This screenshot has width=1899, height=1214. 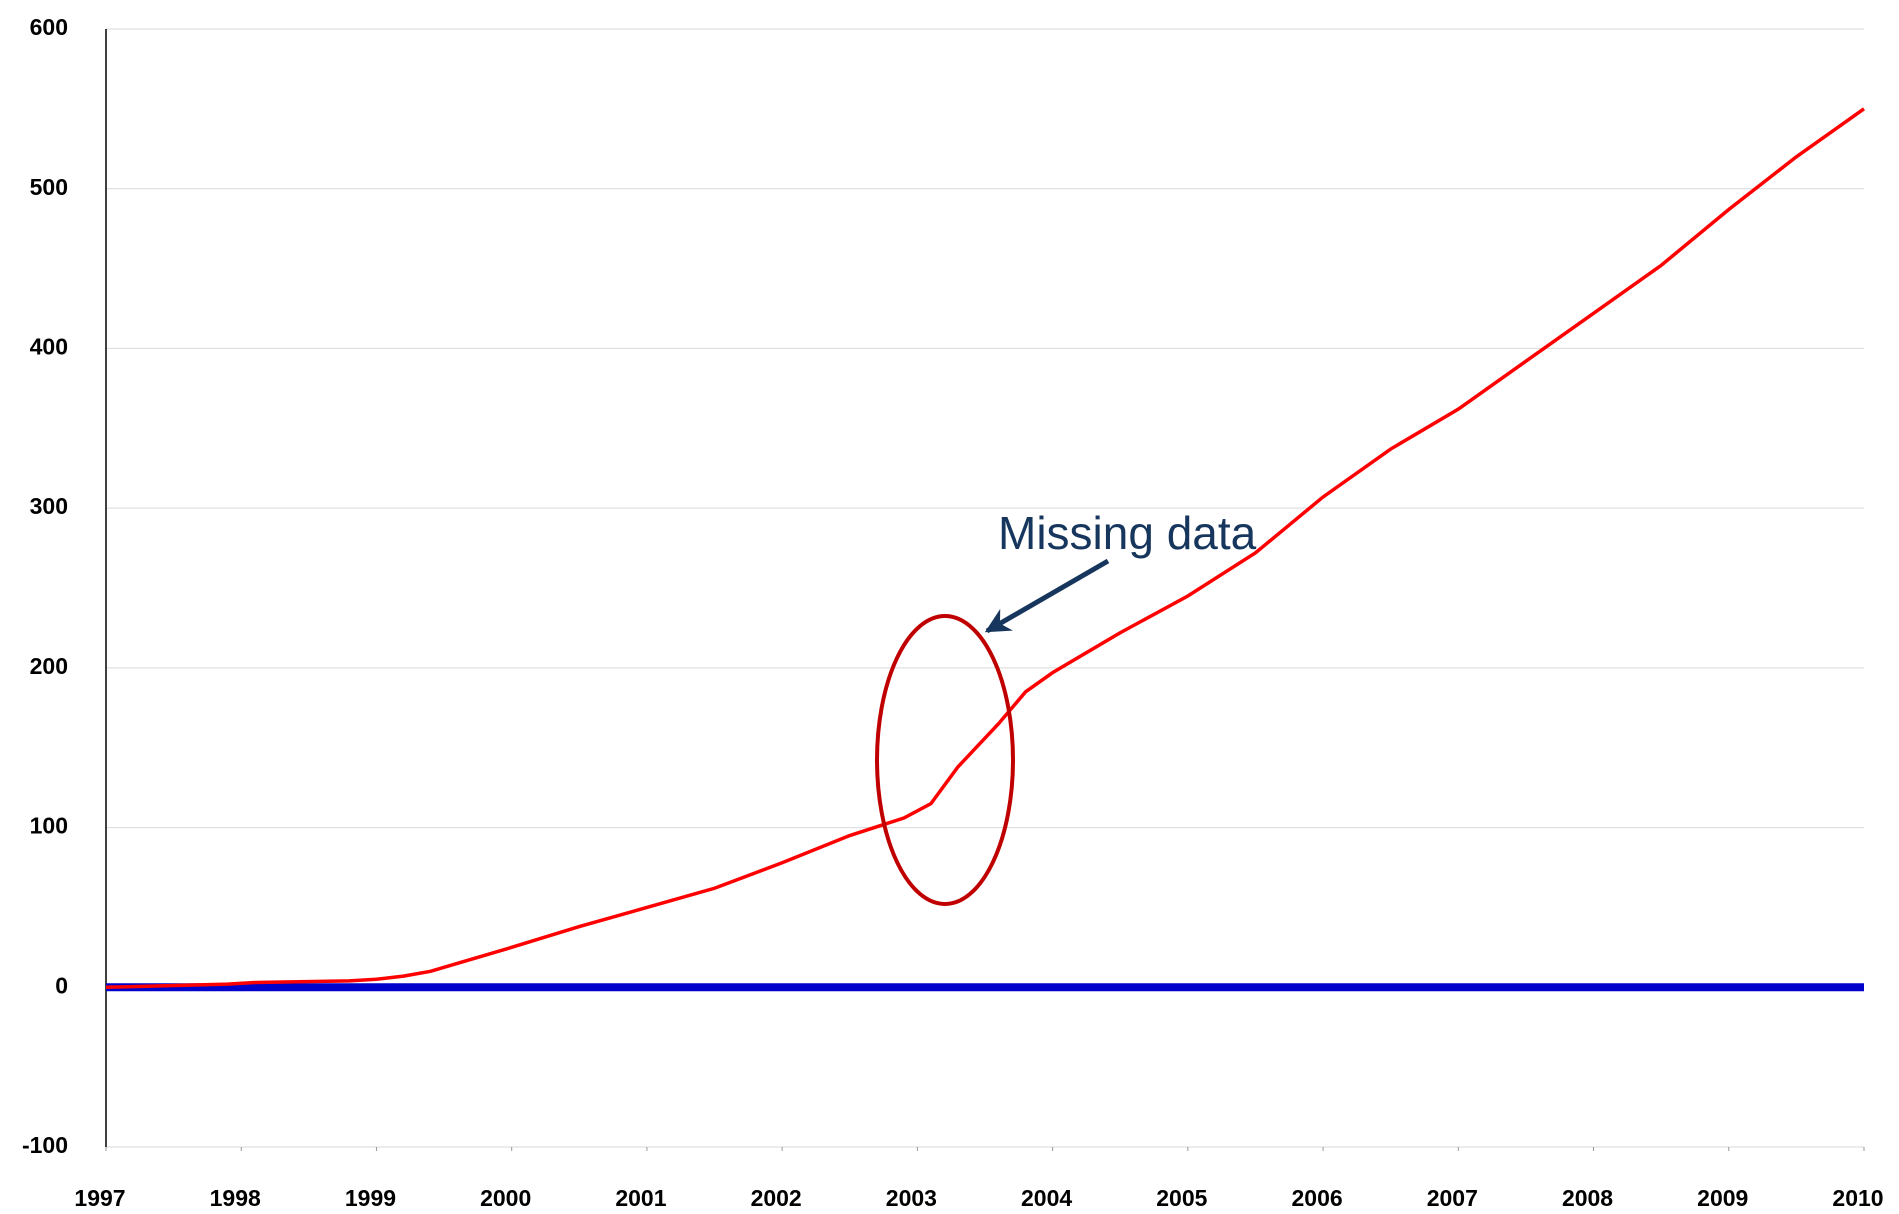 What do you see at coordinates (235, 1198) in the screenshot?
I see `x-tick-label: 1998` at bounding box center [235, 1198].